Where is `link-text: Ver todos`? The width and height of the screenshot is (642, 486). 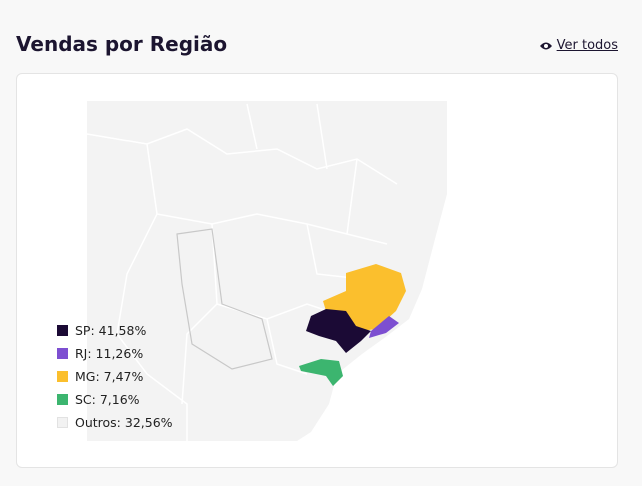
link-text: Ver todos is located at coordinates (587, 45).